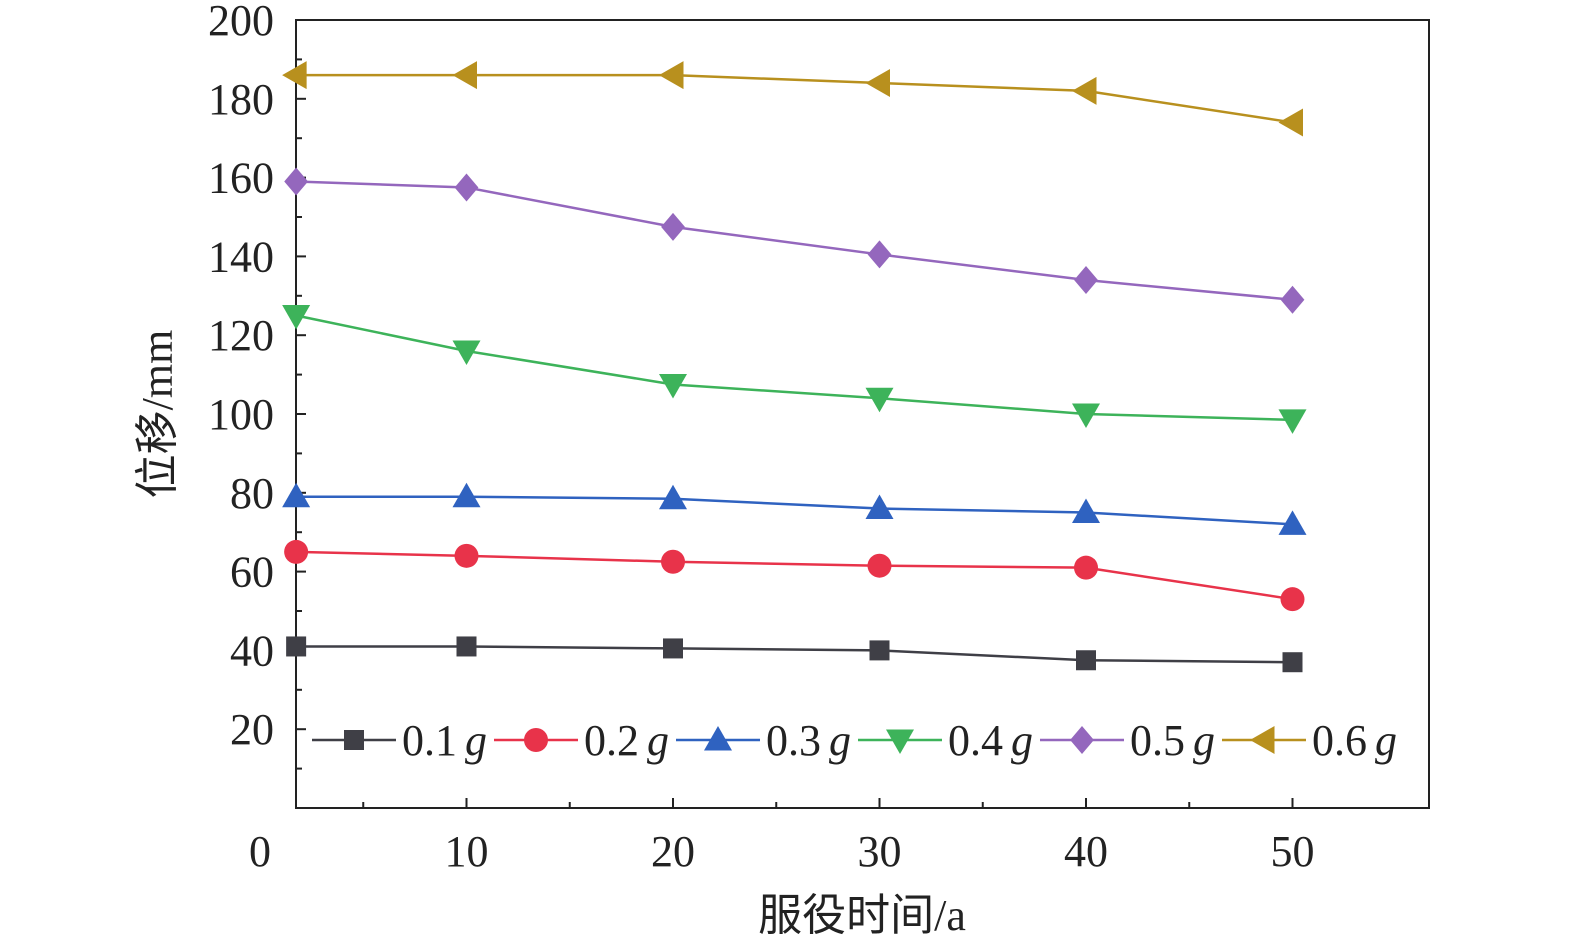  What do you see at coordinates (241, 178) in the screenshot?
I see `y-tick-label: 160` at bounding box center [241, 178].